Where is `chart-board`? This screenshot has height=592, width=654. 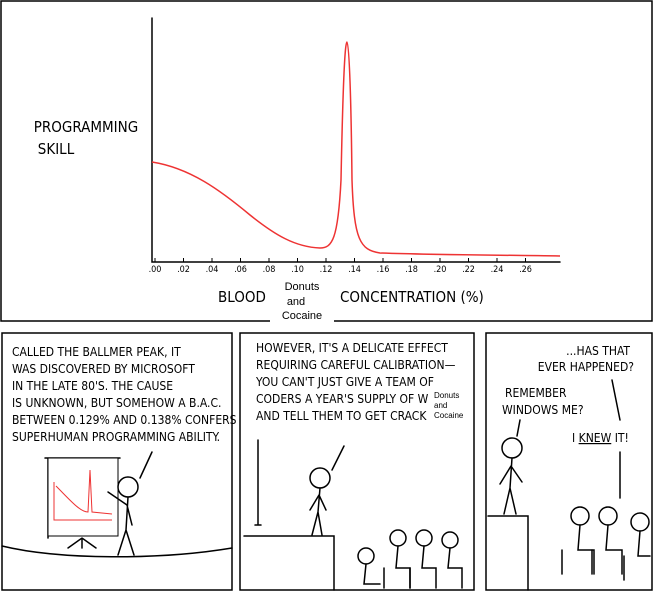 chart-board is located at coordinates (83, 497).